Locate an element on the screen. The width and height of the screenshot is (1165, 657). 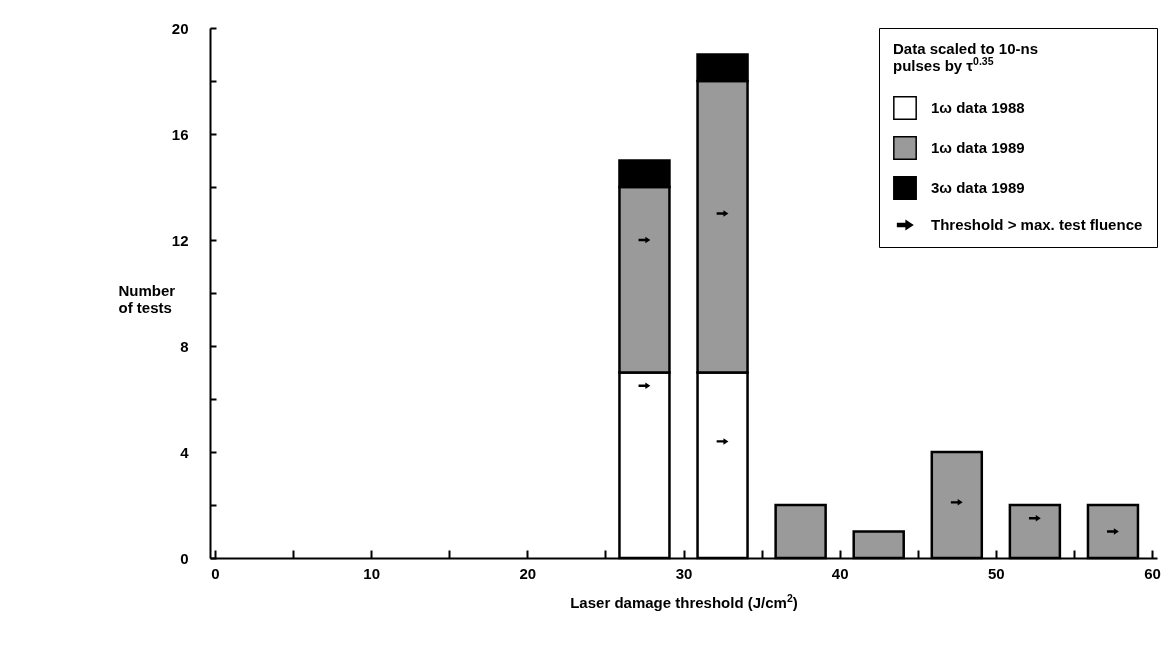
y-tick-label: 16 is located at coordinates (180, 134).